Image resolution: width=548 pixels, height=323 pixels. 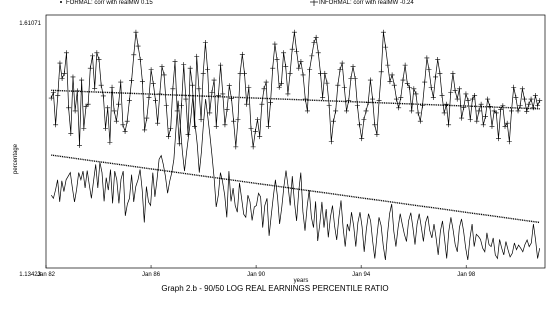 What do you see at coordinates (256, 275) in the screenshot?
I see `x-tick-label: Jan 90` at bounding box center [256, 275].